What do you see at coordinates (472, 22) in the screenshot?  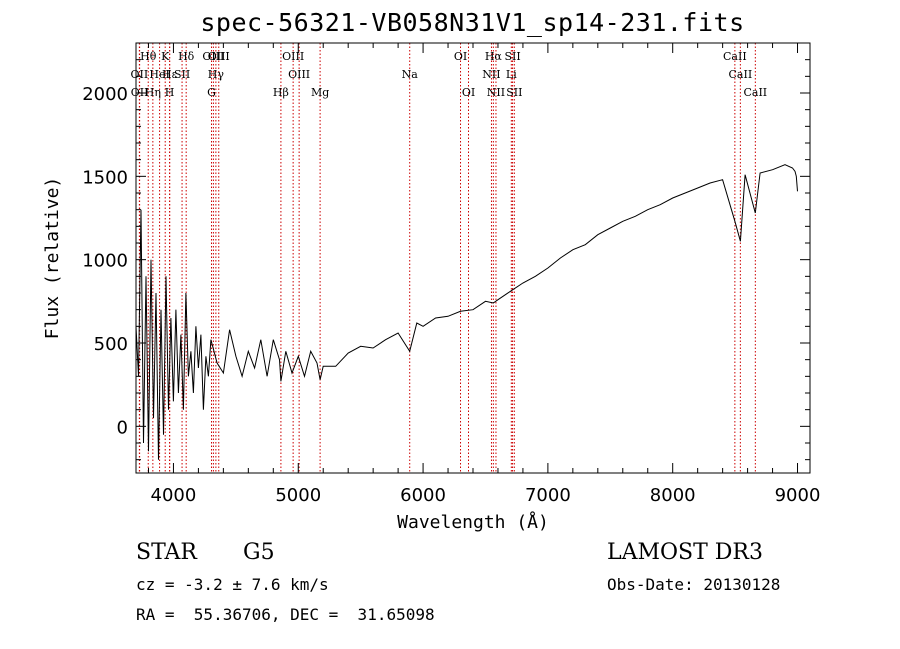 I see `chart-title: spec-56321-VB058N31V1_sp14-231.fits` at bounding box center [472, 22].